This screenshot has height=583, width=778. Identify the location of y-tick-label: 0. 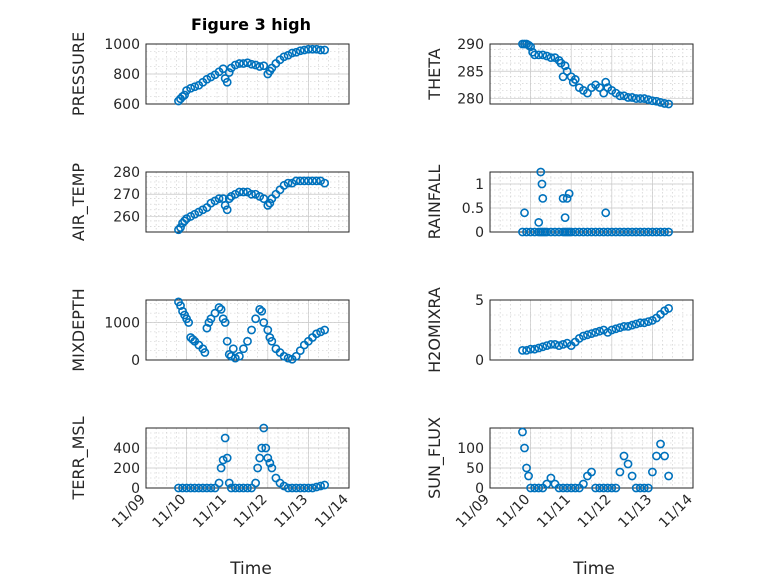
(479, 361).